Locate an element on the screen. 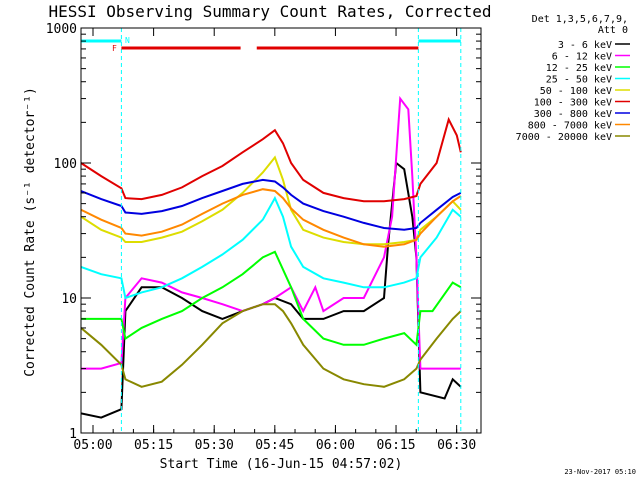 The image size is (640, 480). flare-flag-label: F is located at coordinates (114, 48).